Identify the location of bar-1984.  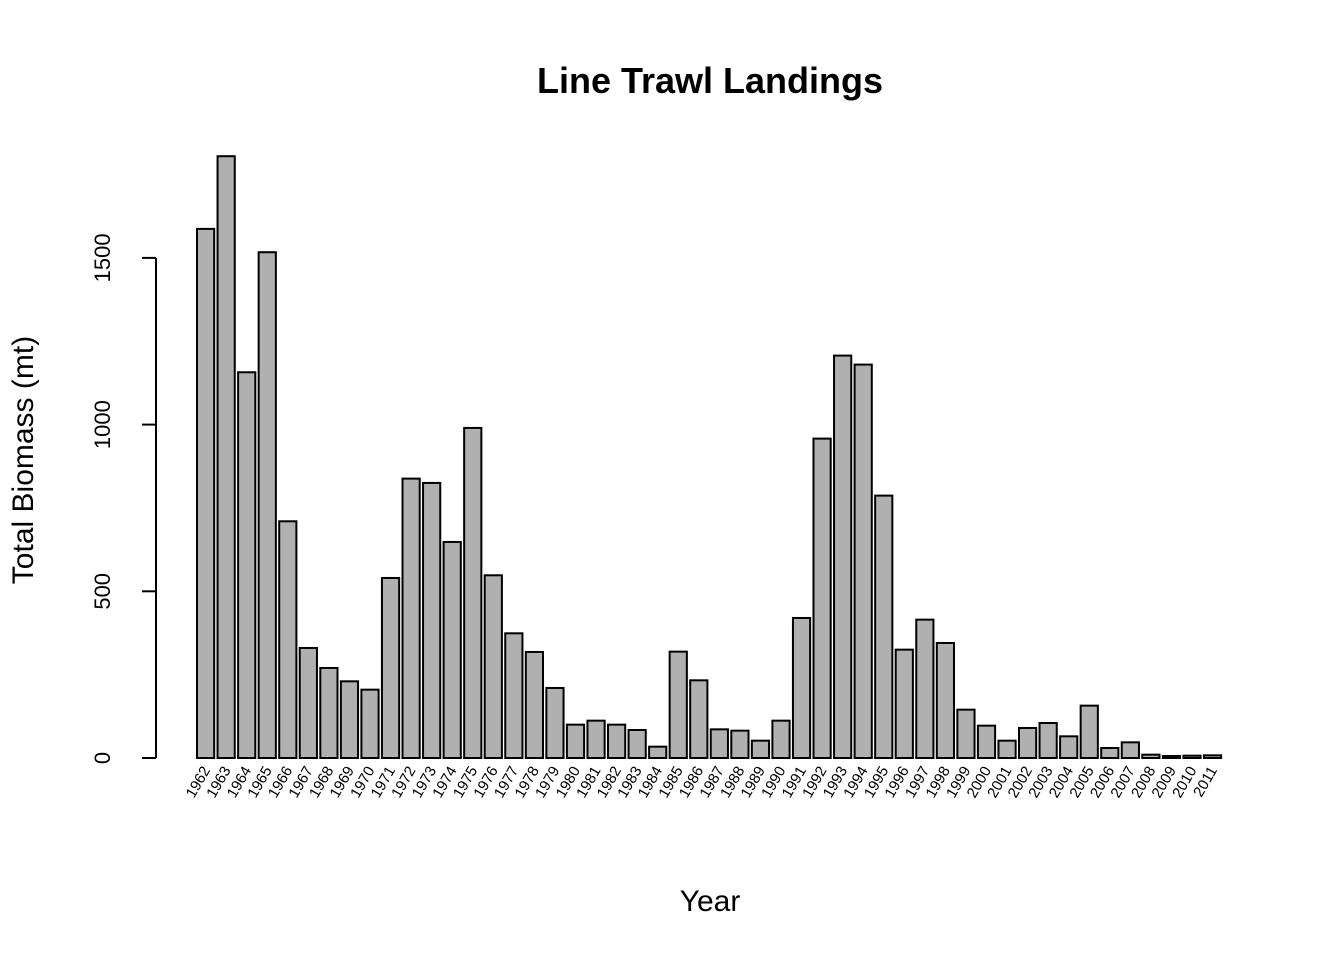
(658, 752).